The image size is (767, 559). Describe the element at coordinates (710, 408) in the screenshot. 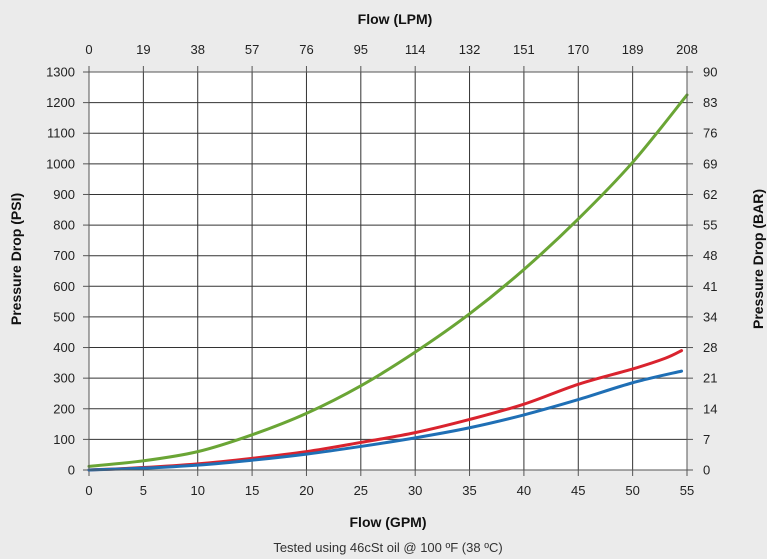

I see `y2-tick-label: 14` at that location.